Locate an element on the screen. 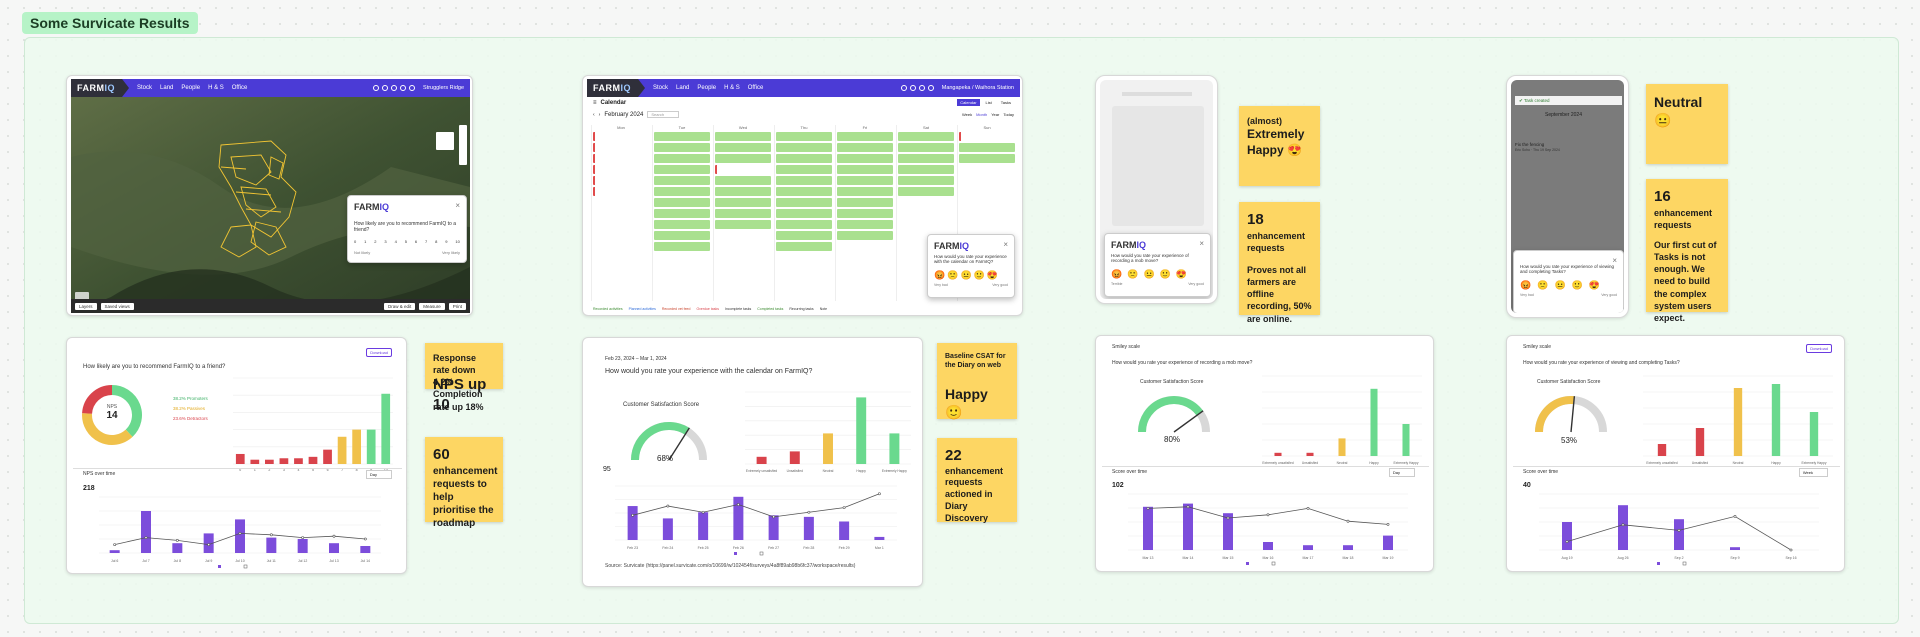  scale-9: 9 is located at coordinates (446, 241).